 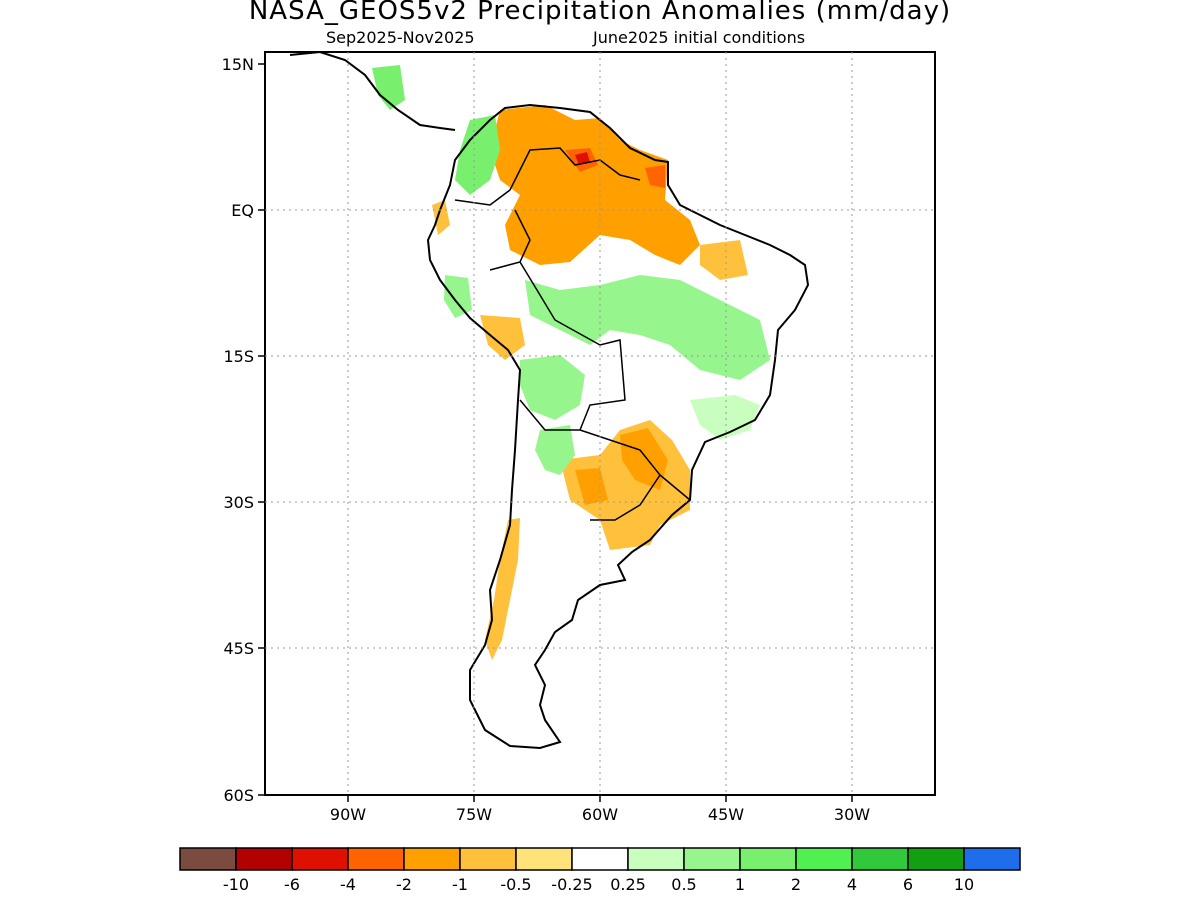 I want to click on colorbar-label: -0.5, so click(x=515, y=884).